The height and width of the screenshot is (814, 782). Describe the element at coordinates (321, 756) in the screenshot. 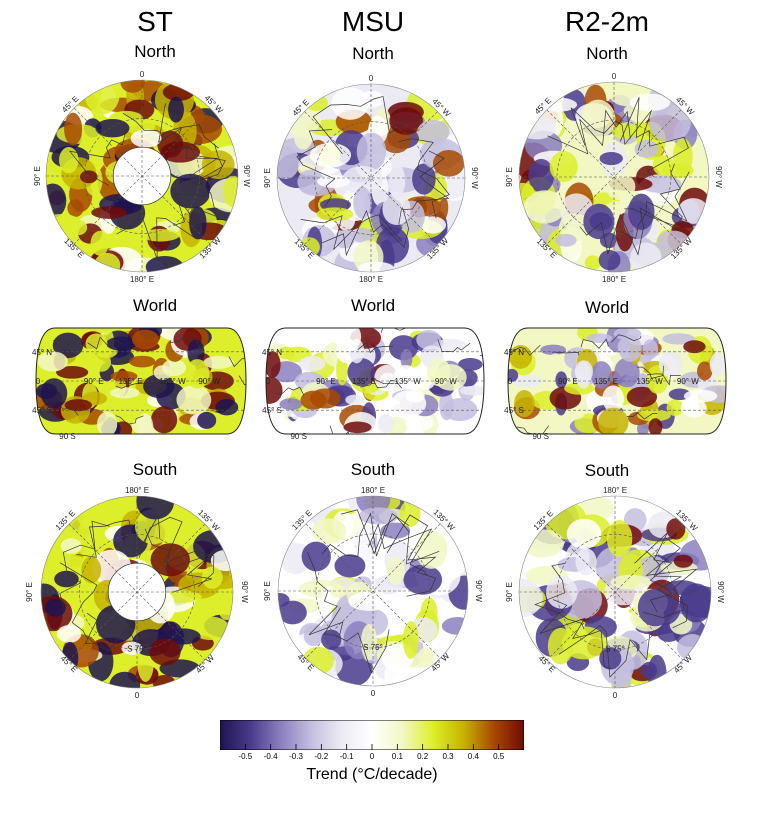

I see `colorbar-tick-label: -0.2` at that location.